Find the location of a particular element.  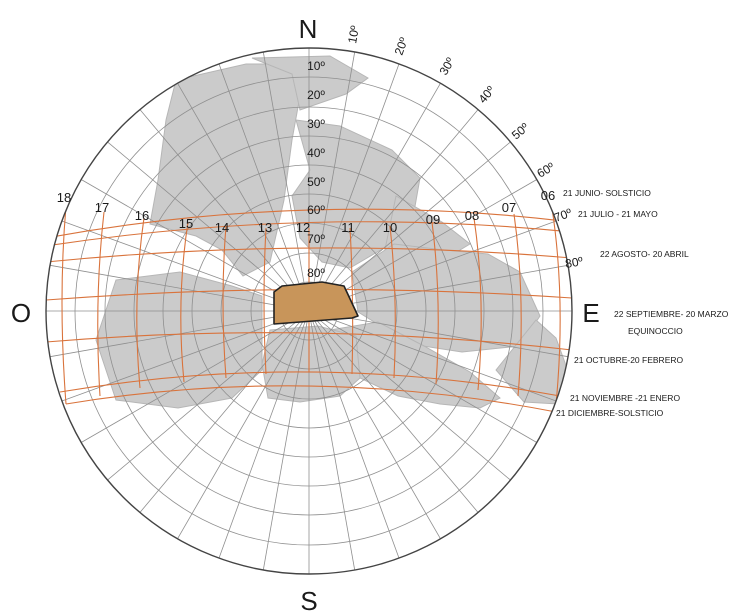

azimuth-label: 80º is located at coordinates (574, 262).